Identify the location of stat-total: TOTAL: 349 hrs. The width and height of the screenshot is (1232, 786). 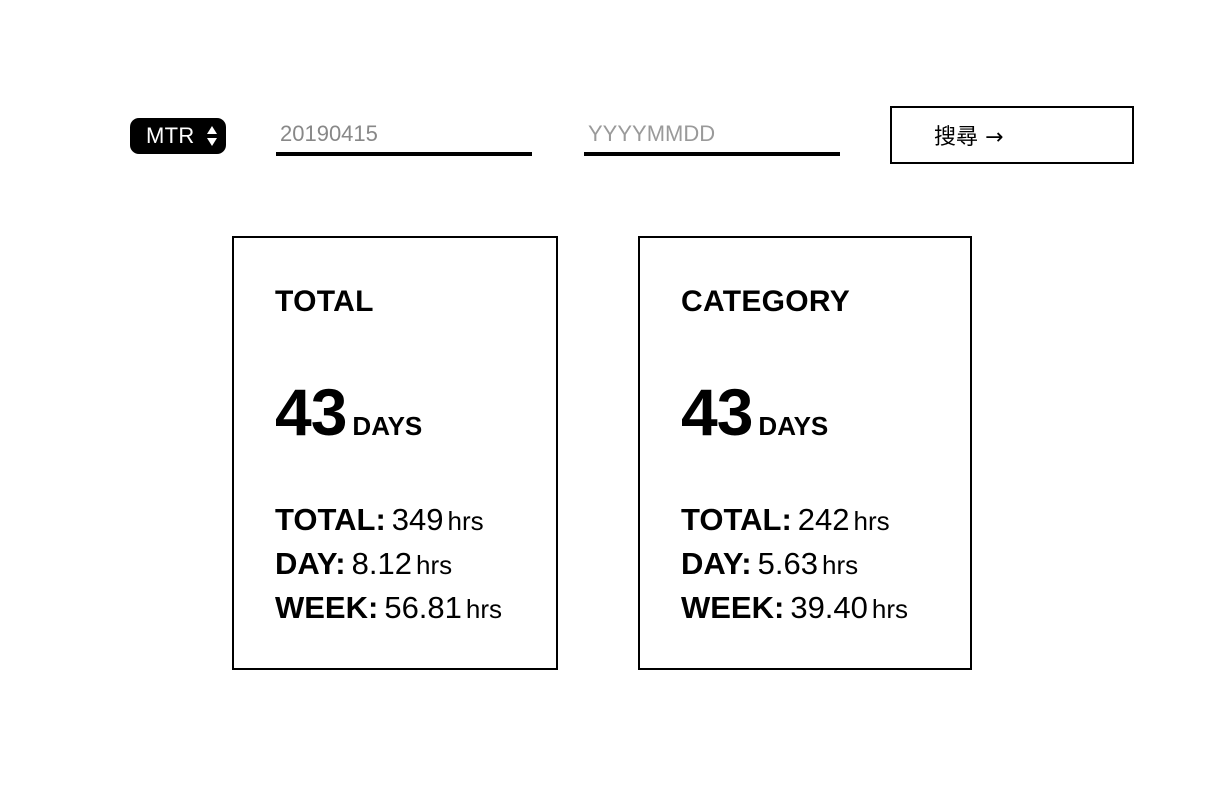
(379, 520).